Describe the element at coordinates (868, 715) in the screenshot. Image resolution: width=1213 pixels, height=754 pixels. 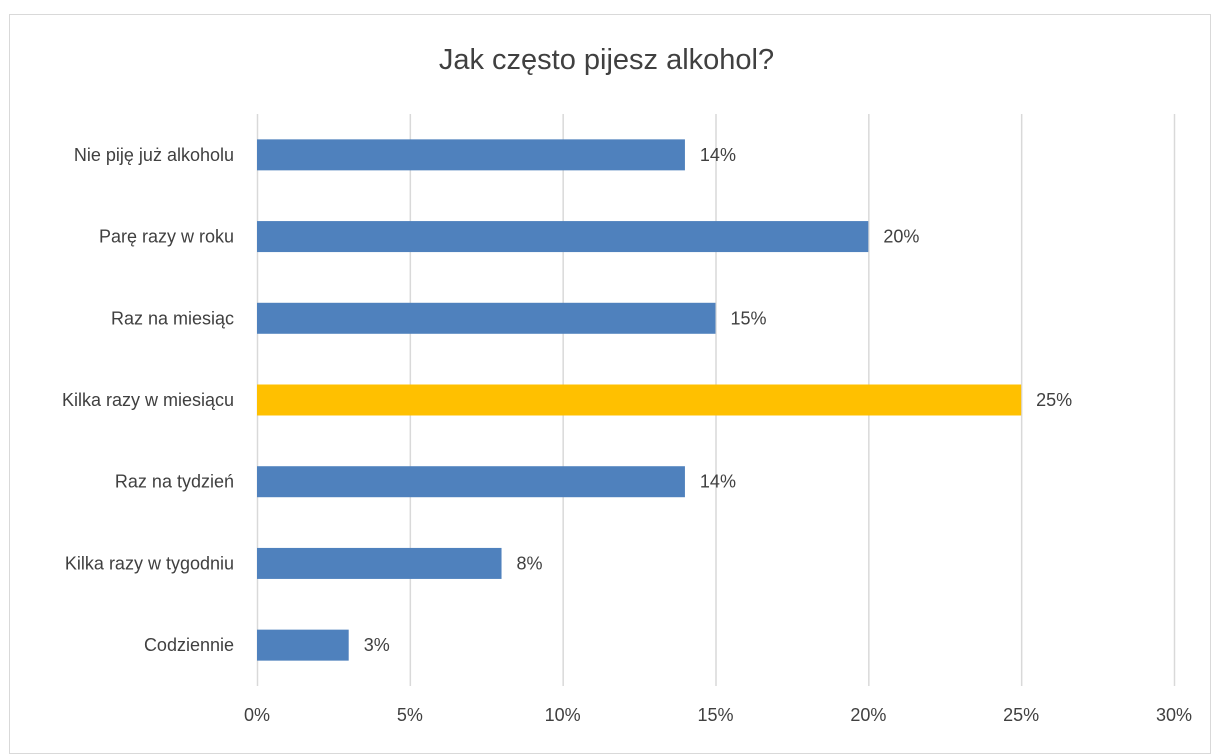
I see `x-tick-label: 20%` at that location.